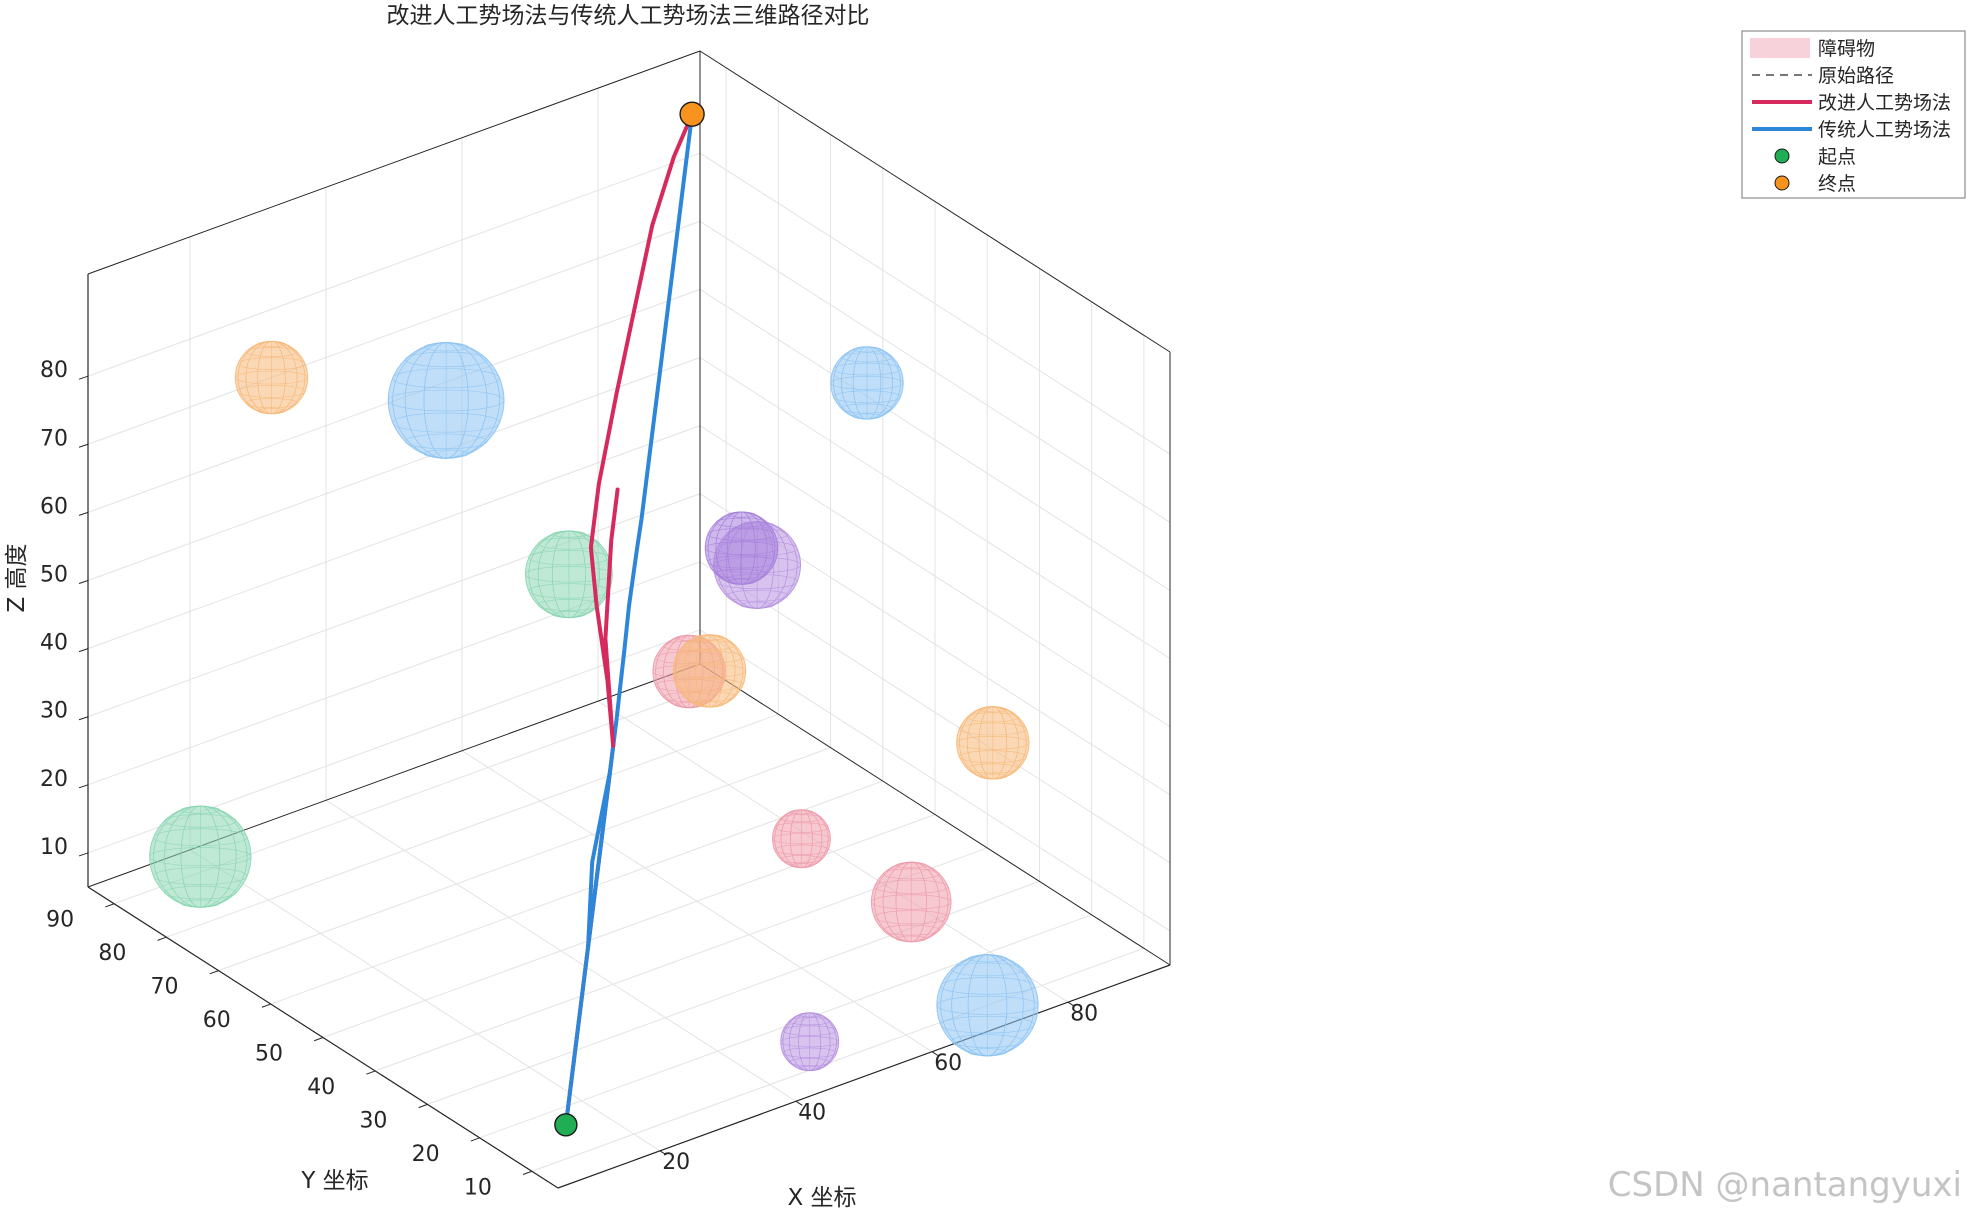  Describe the element at coordinates (426, 1154) in the screenshot. I see `y-tick-label: 20` at that location.